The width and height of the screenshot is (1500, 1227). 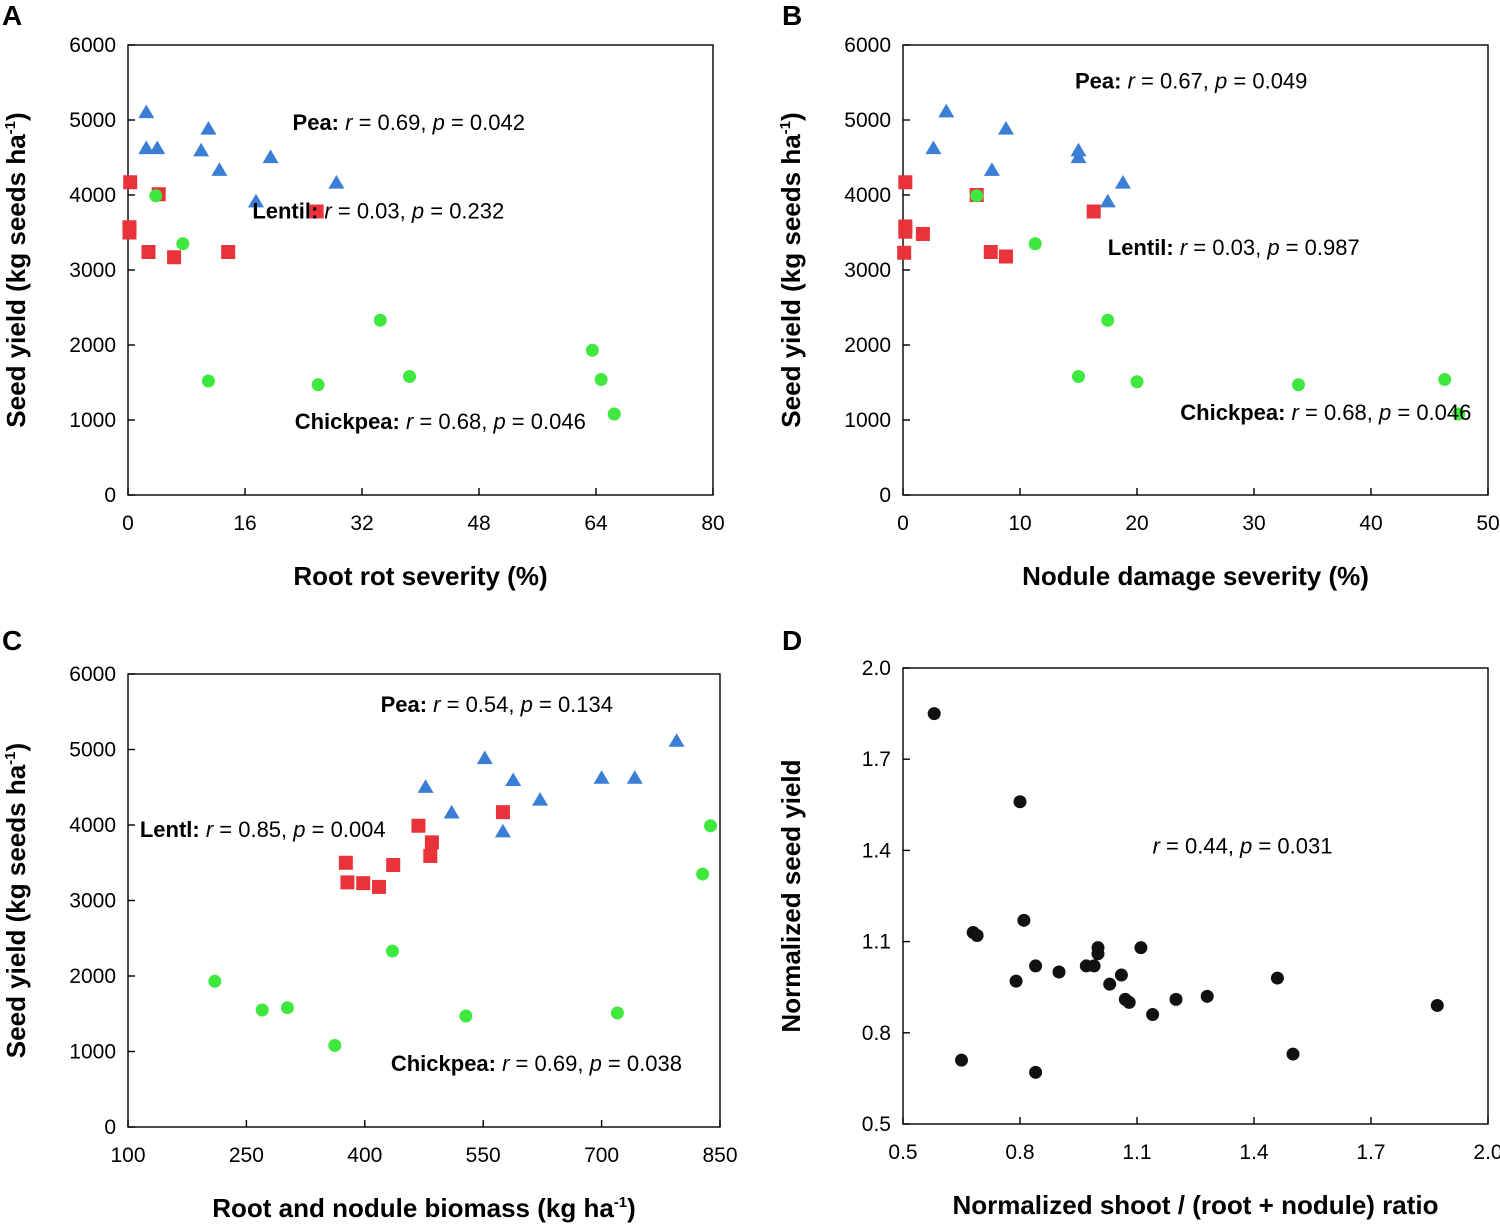 I want to click on x-tick-label: 2.0, so click(x=1486, y=1152).